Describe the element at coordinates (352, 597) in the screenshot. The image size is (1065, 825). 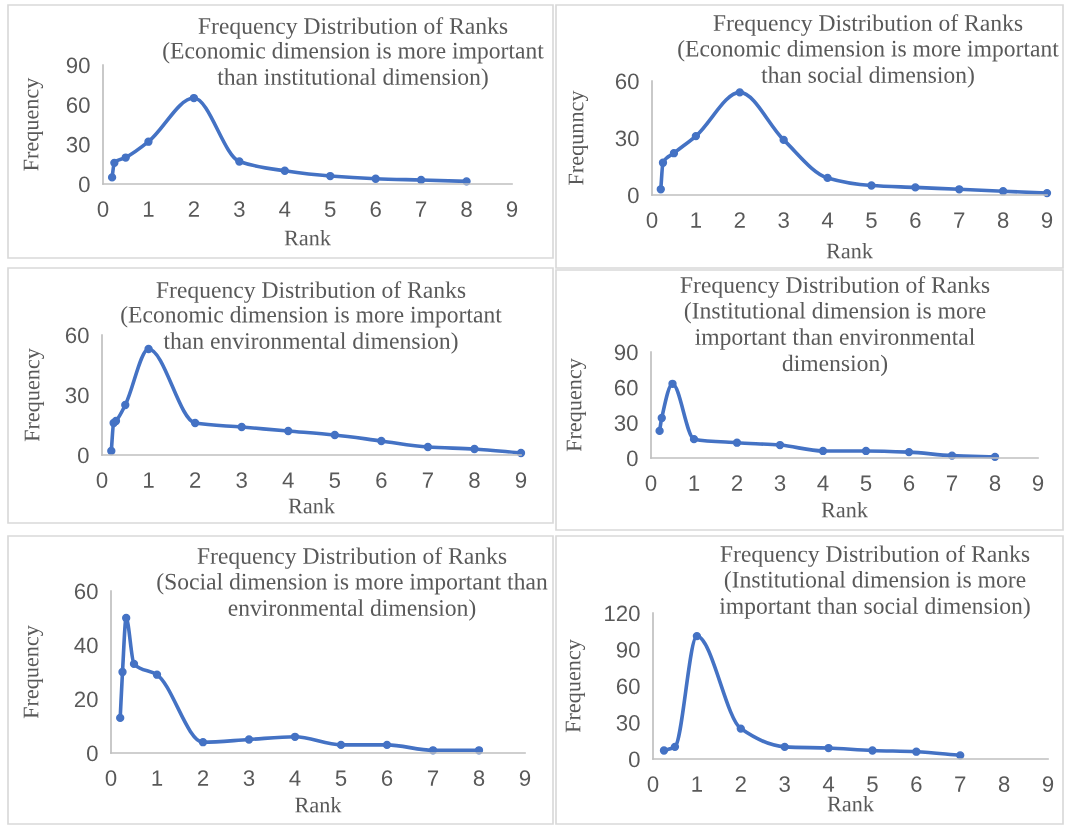
I see `chart-subtitle: (Social dimension is more important than environmental dimension)` at that location.